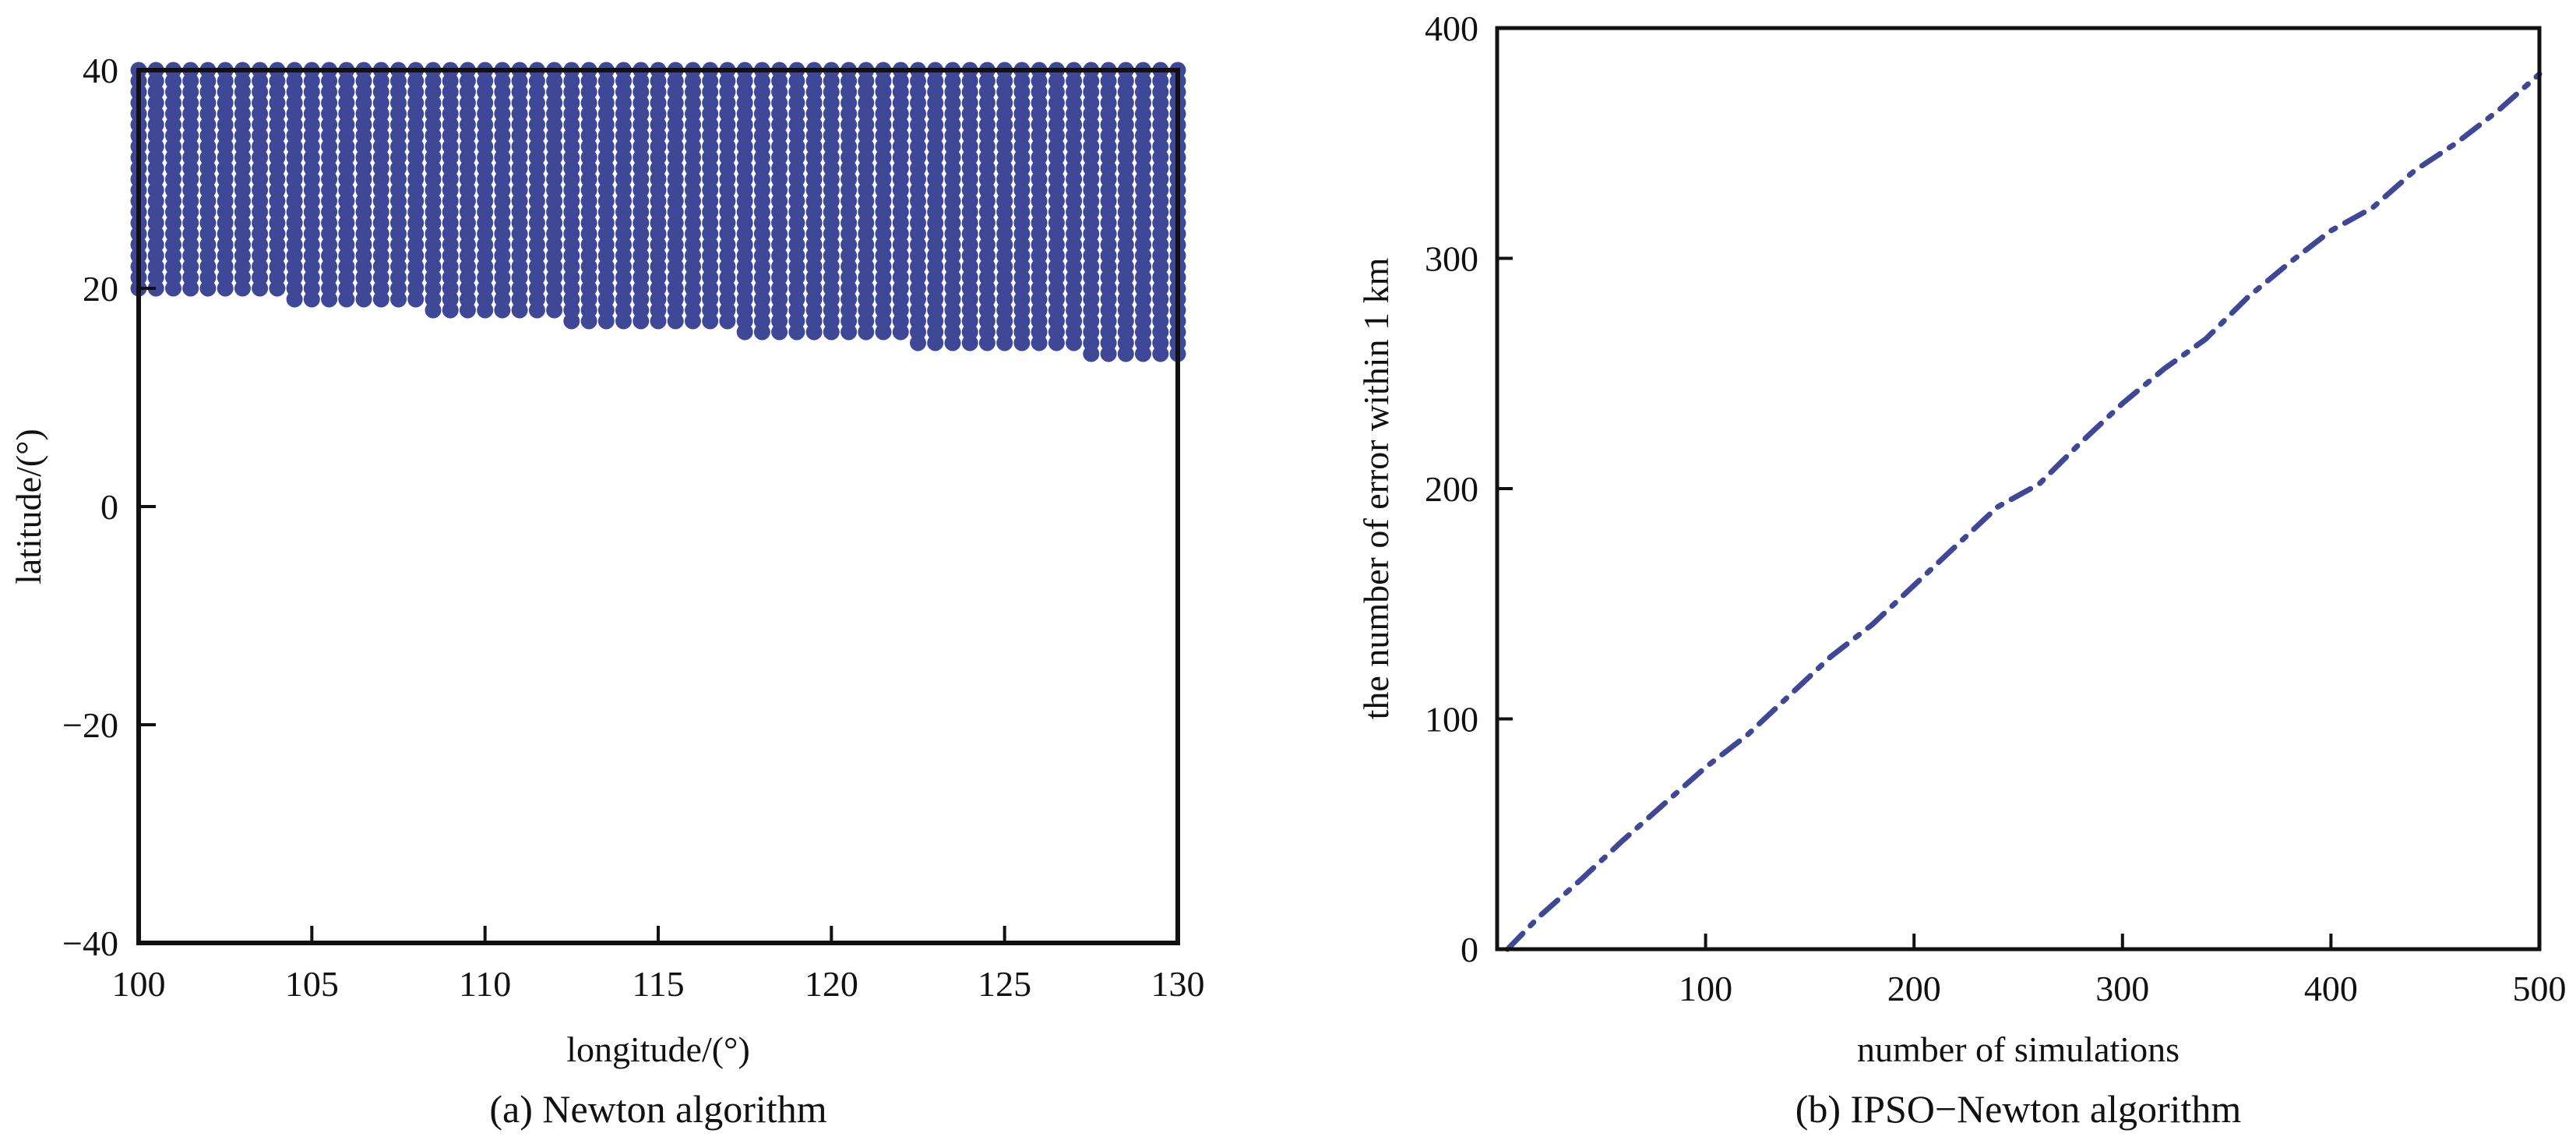  I want to click on scatter-points-group, so click(658, 212).